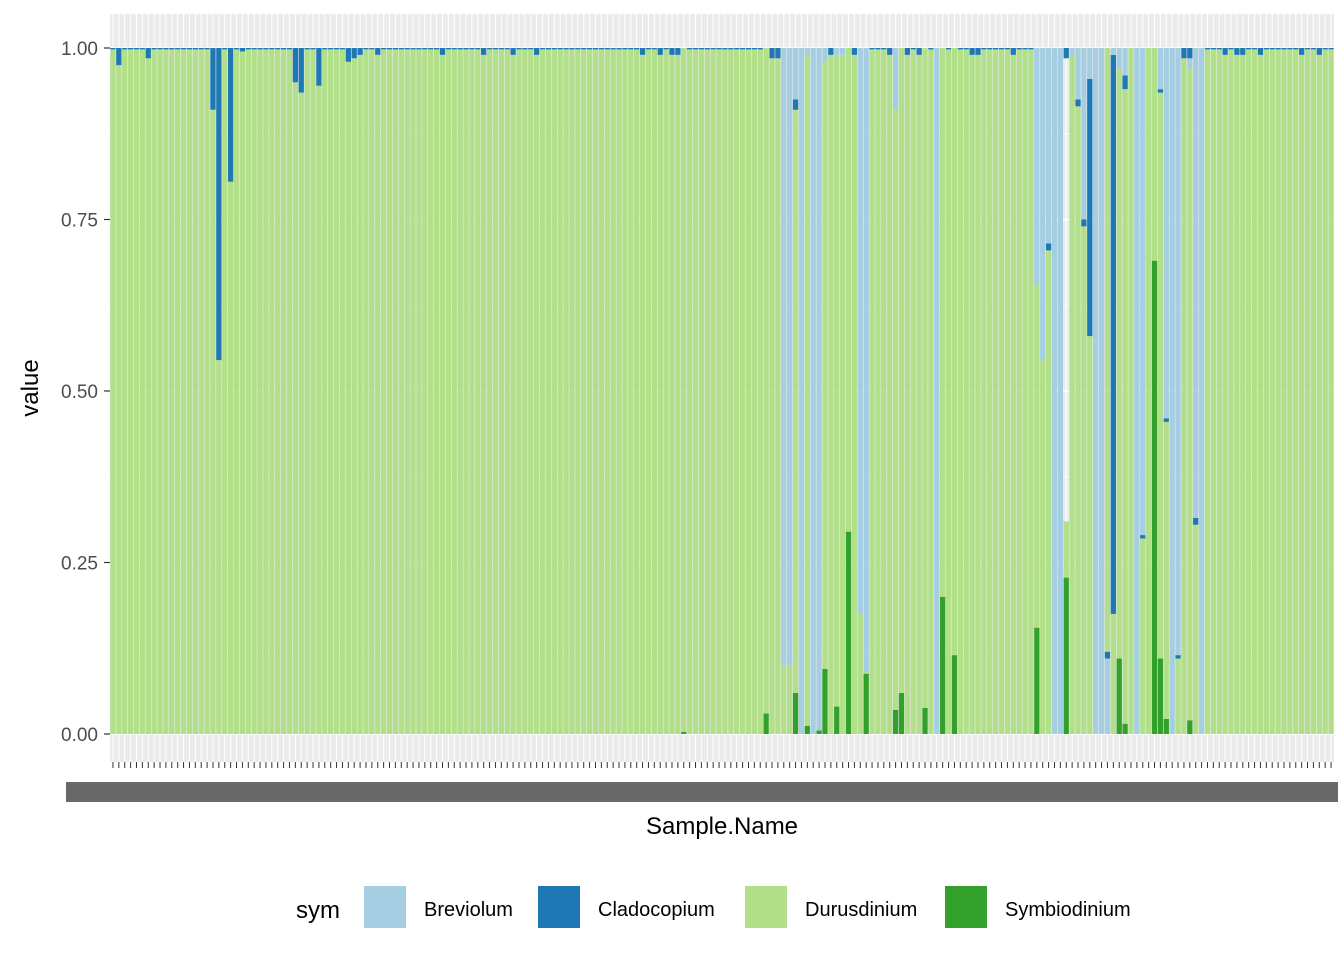 The height and width of the screenshot is (960, 1344). I want to click on legend-swatch-breviolum, so click(385, 907).